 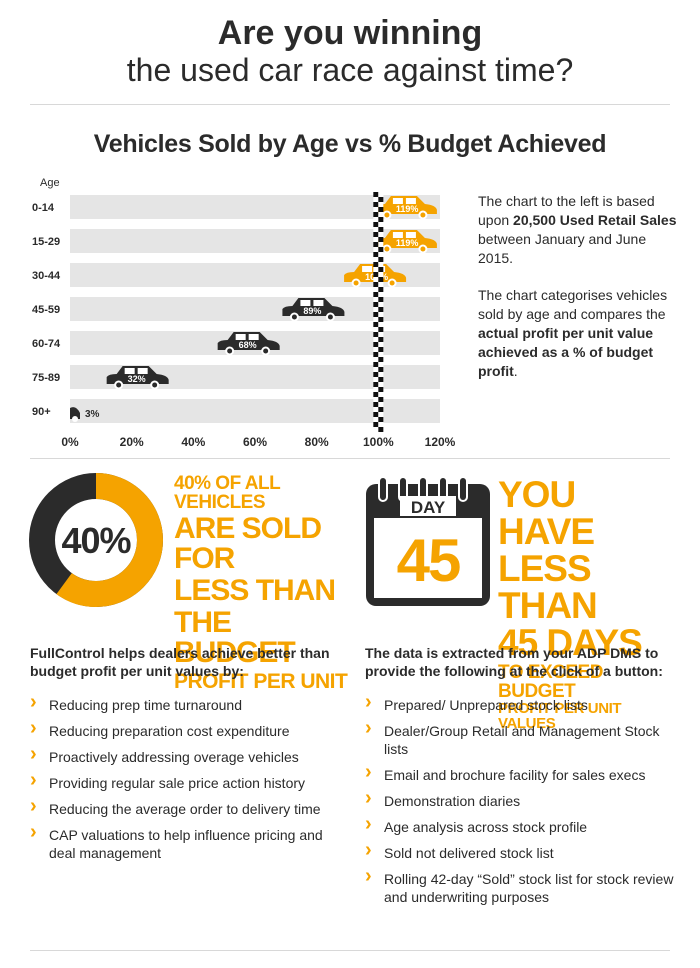 What do you see at coordinates (185, 703) in the screenshot?
I see `benefit-item: › Reducing prep time turnaround` at bounding box center [185, 703].